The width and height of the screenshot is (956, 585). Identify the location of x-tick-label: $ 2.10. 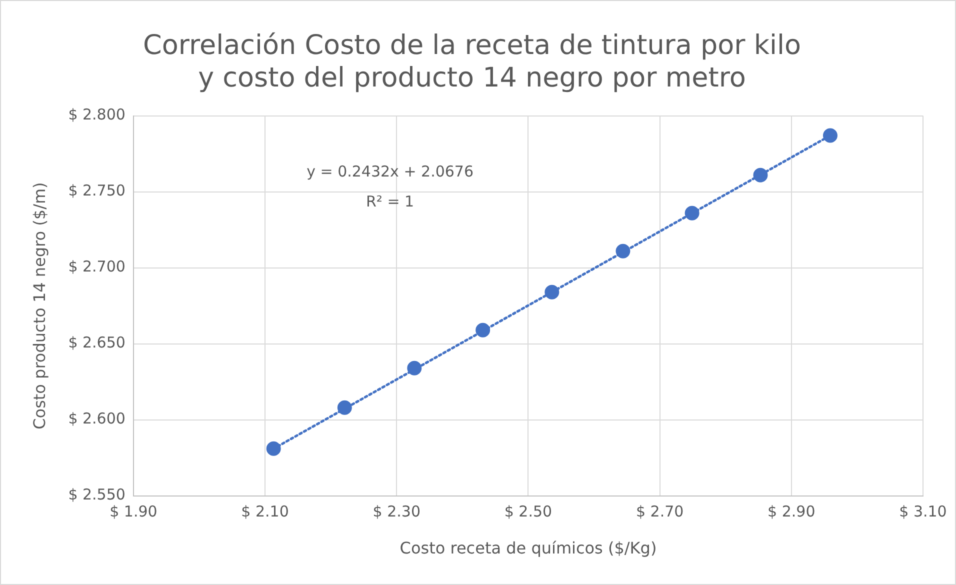
(265, 511).